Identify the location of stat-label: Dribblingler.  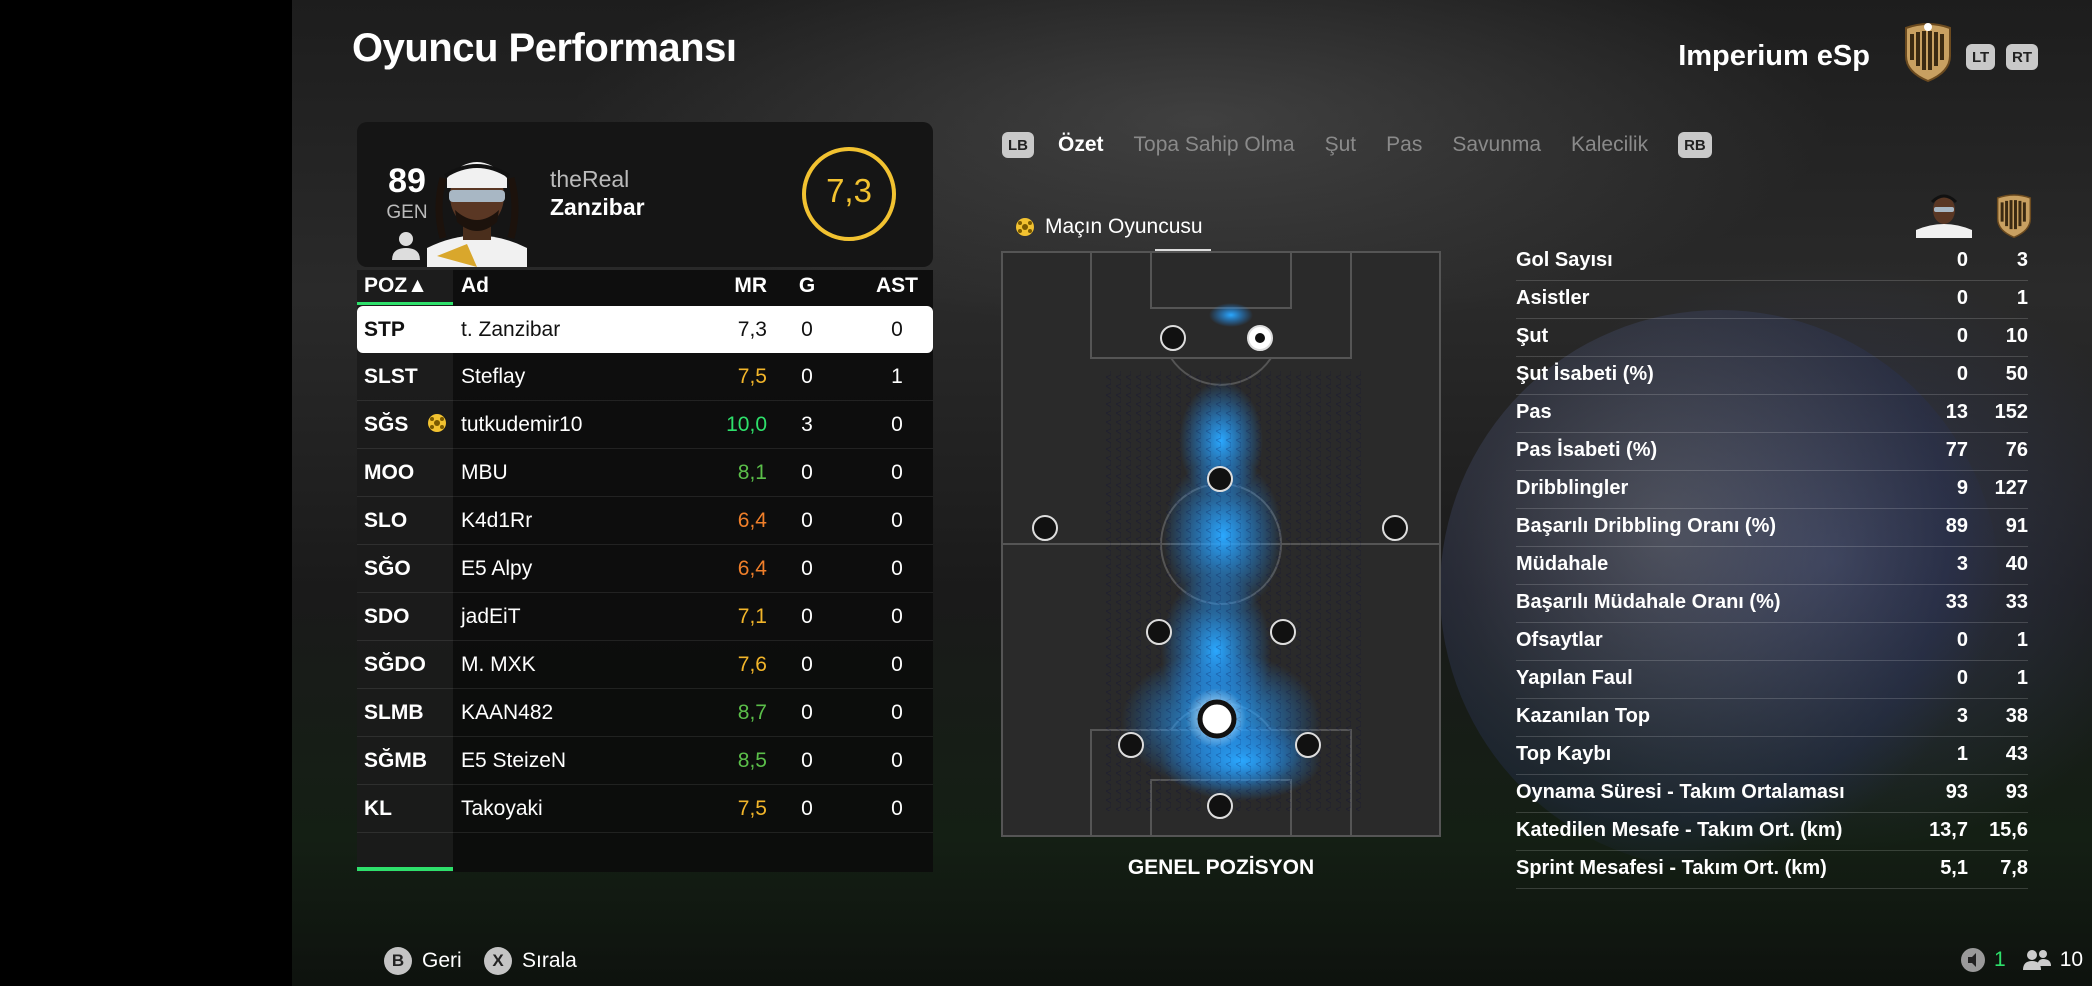
(1572, 488).